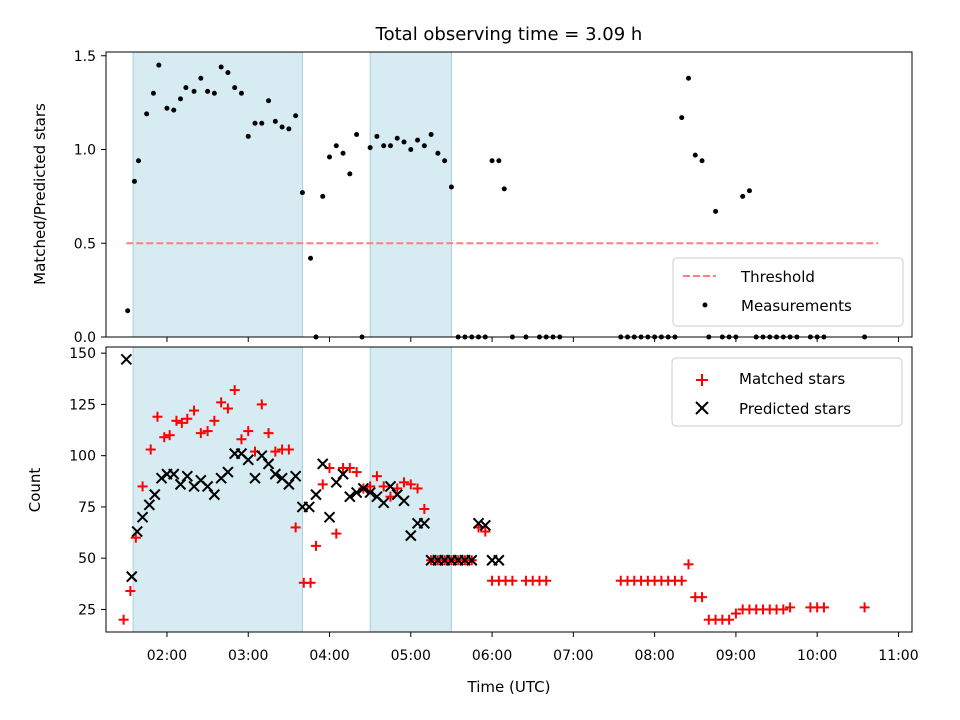  Describe the element at coordinates (777, 277) in the screenshot. I see `legend-threshold-label: Threshold` at that location.